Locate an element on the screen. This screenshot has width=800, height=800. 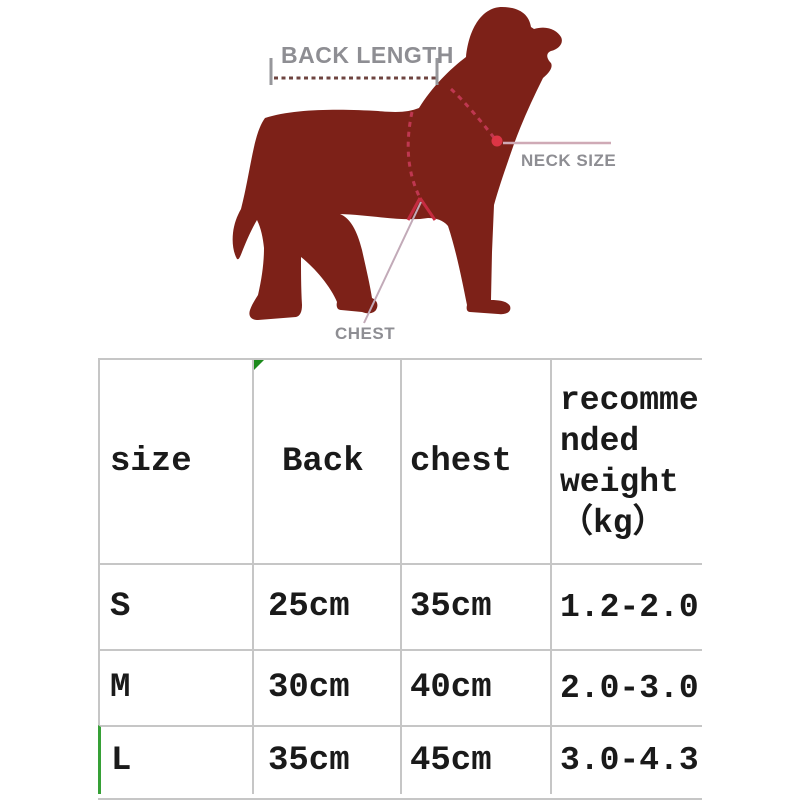
row-s-chest: 35cm is located at coordinates (475, 606).